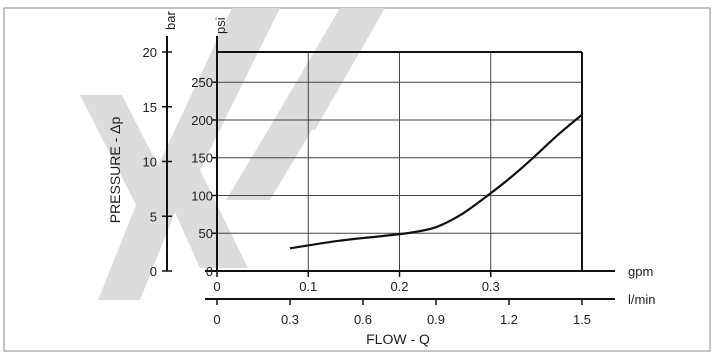 Image resolution: width=714 pixels, height=353 pixels. What do you see at coordinates (216, 286) in the screenshot?
I see `gpm-tick-label: 0` at bounding box center [216, 286].